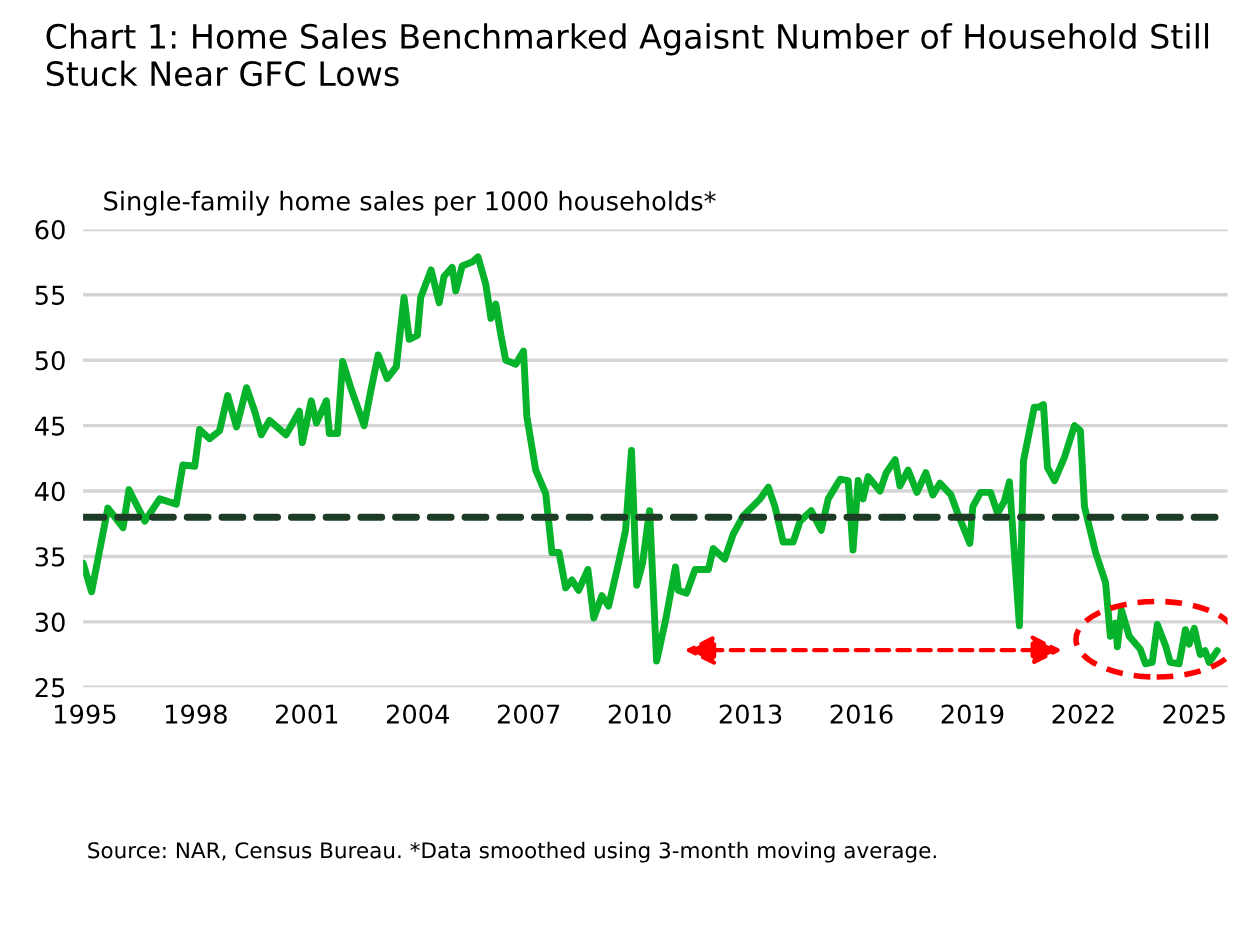  Describe the element at coordinates (50, 622) in the screenshot. I see `y-tick-label: 30` at that location.